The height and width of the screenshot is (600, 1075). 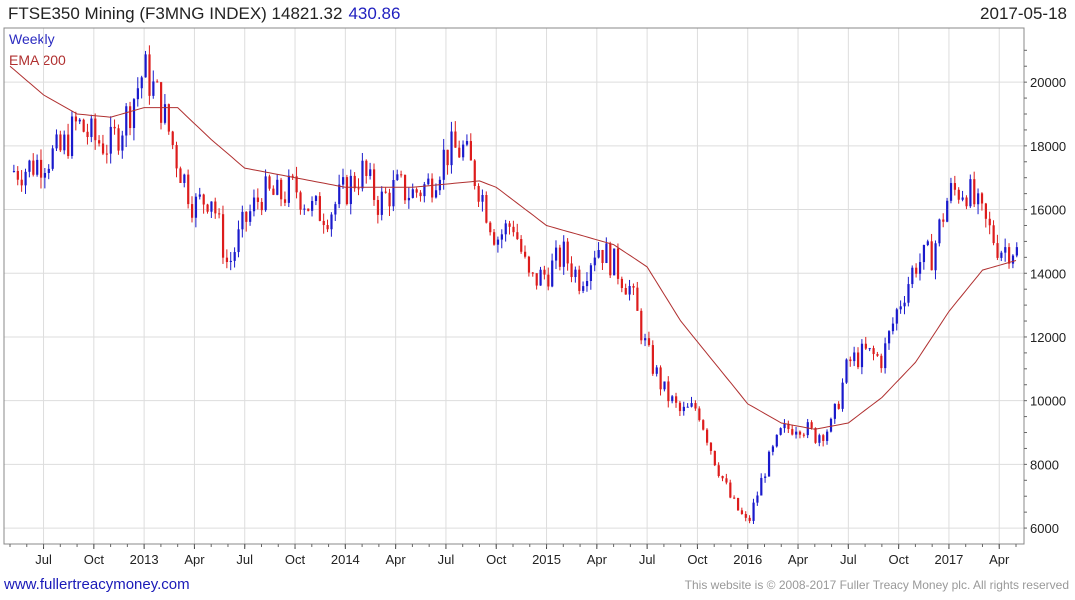 What do you see at coordinates (175, 13) in the screenshot?
I see `title-text: FTSE350 Mining (F3MNG INDEX) 14821.32` at bounding box center [175, 13].